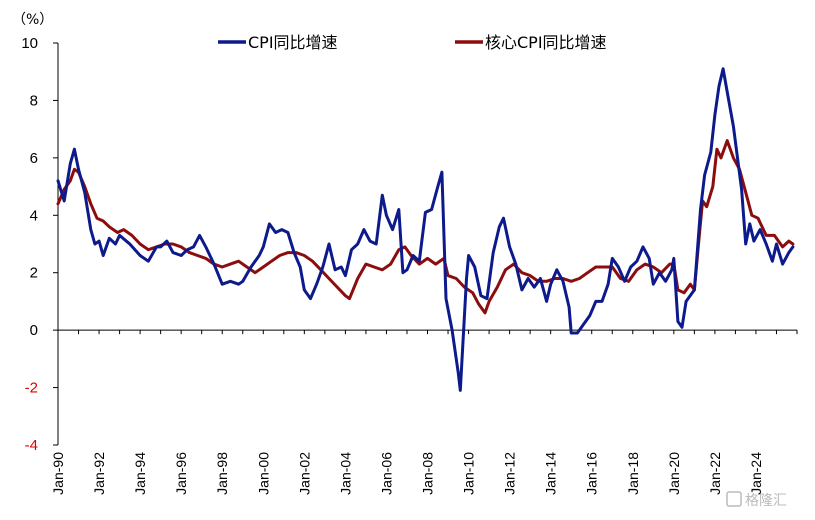 This screenshot has width=815, height=520. I want to click on x-tick-label: Jan-08, so click(428, 473).